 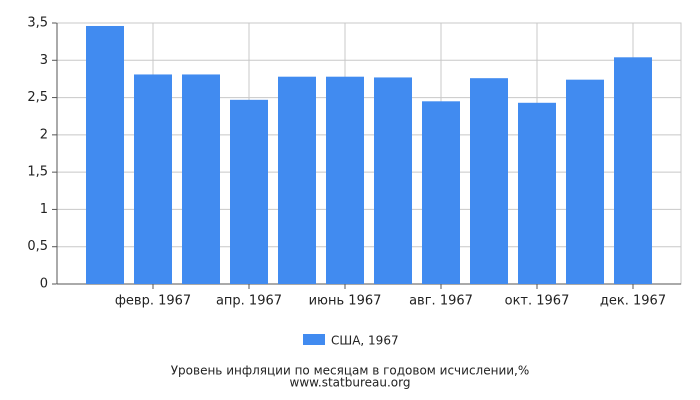 I want to click on x-tick-label: июнь 1967, so click(x=345, y=301).